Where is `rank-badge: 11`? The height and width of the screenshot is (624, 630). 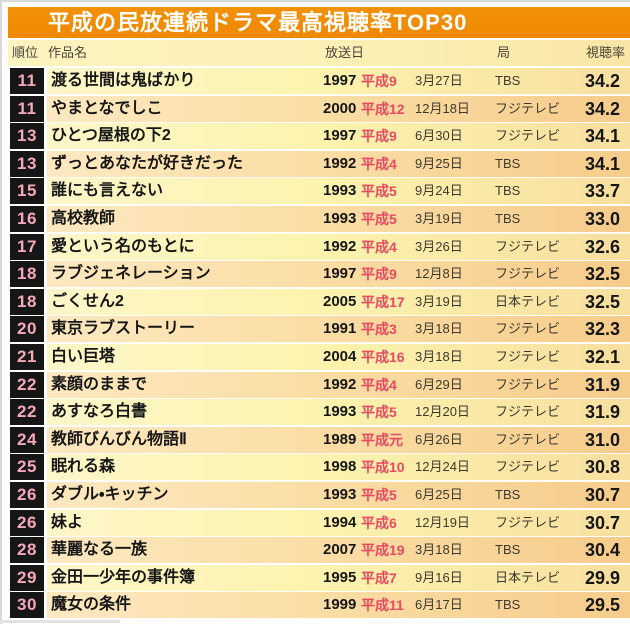 rank-badge: 11 is located at coordinates (27, 81).